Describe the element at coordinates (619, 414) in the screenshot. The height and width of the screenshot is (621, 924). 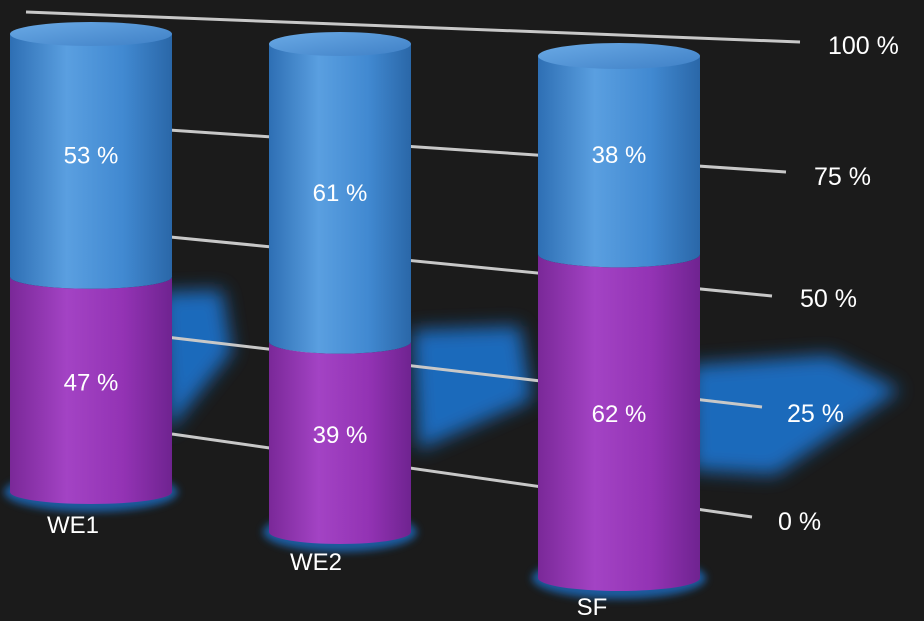
I see `data-label-lower: 62 %` at that location.